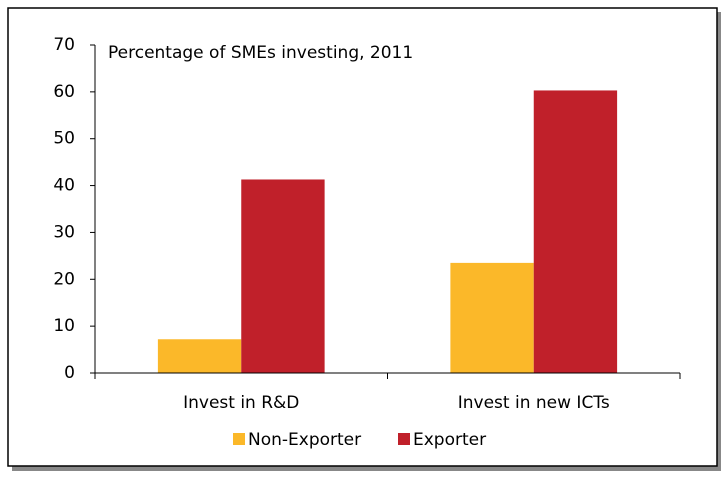  What do you see at coordinates (449, 440) in the screenshot?
I see `legend-label: Exporter` at bounding box center [449, 440].